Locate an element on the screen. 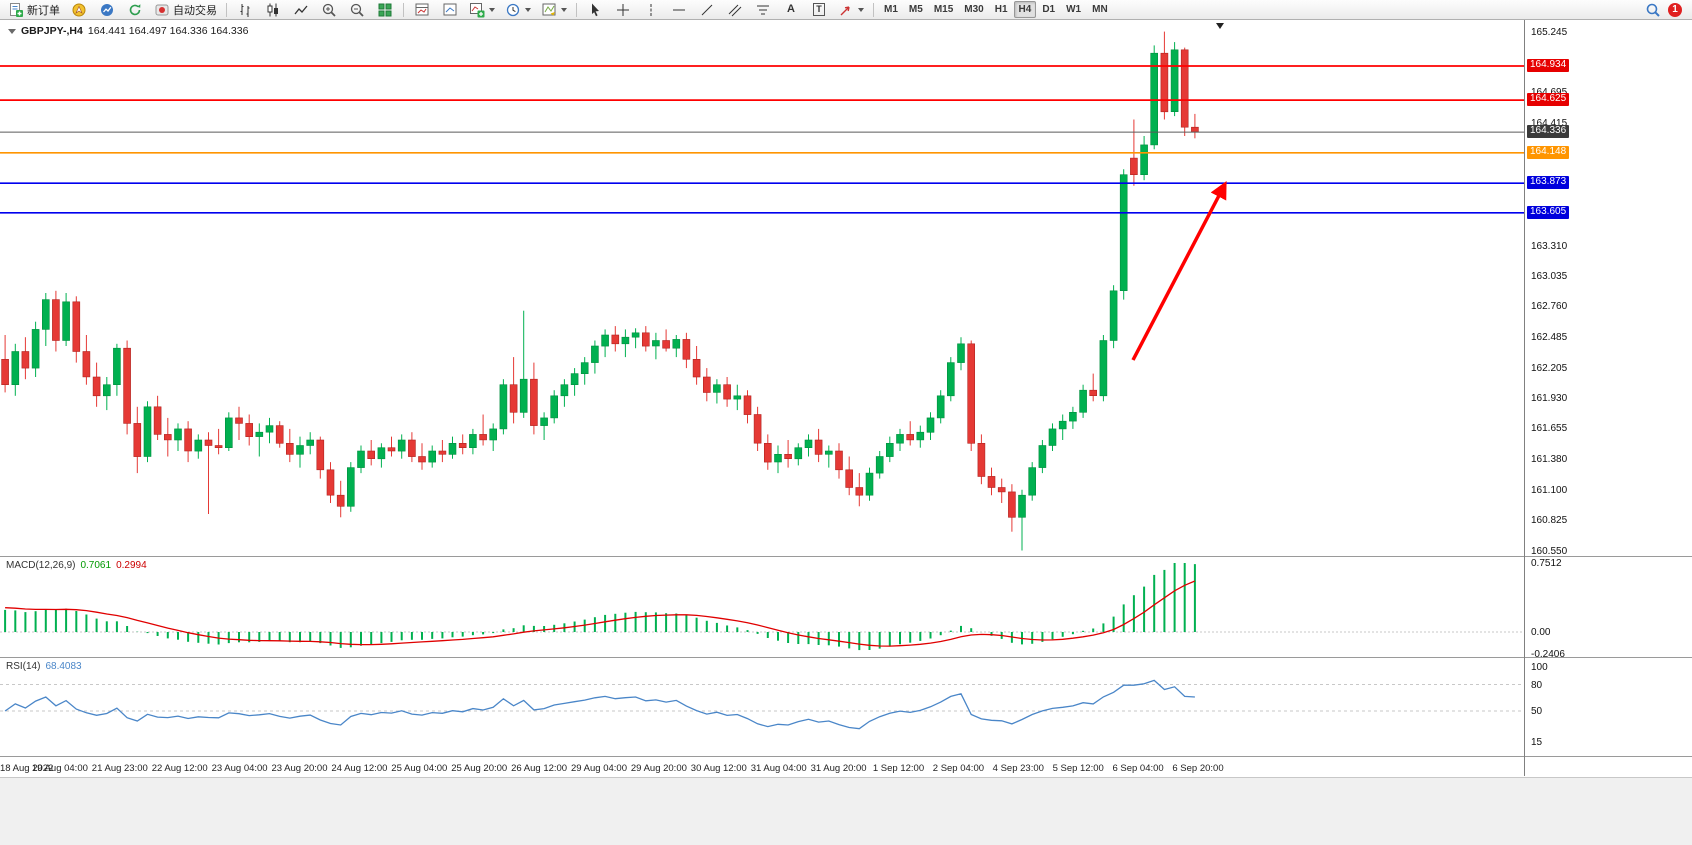 The image size is (1692, 845). price-scale-divider is located at coordinates (1524, 398).